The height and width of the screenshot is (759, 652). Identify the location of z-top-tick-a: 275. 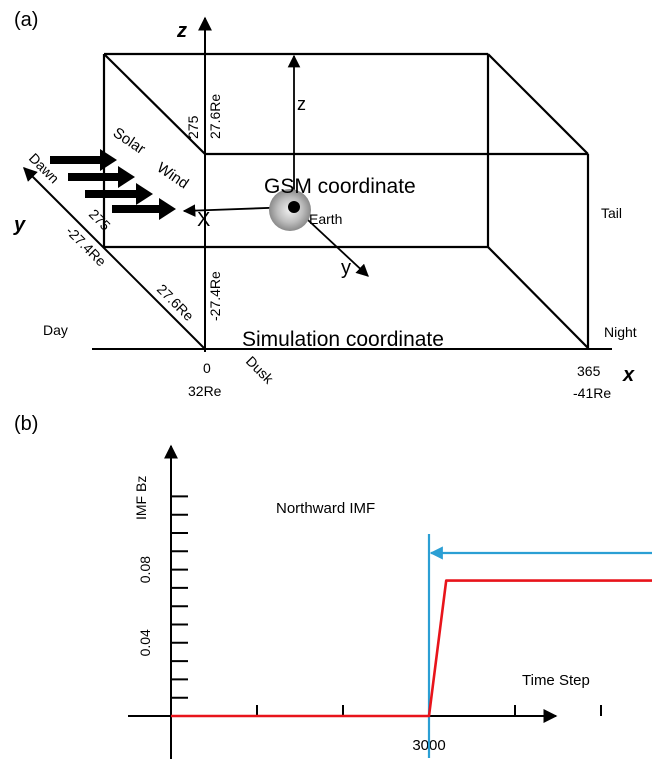
(193, 127).